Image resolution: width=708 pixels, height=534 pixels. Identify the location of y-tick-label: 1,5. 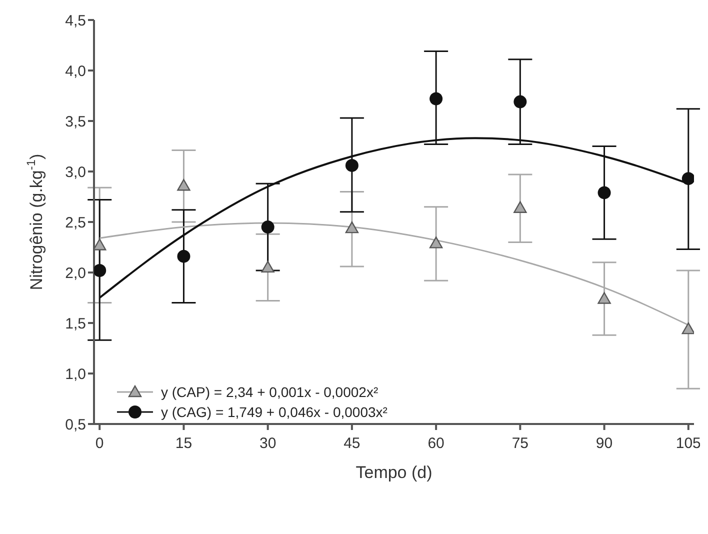
(75, 323).